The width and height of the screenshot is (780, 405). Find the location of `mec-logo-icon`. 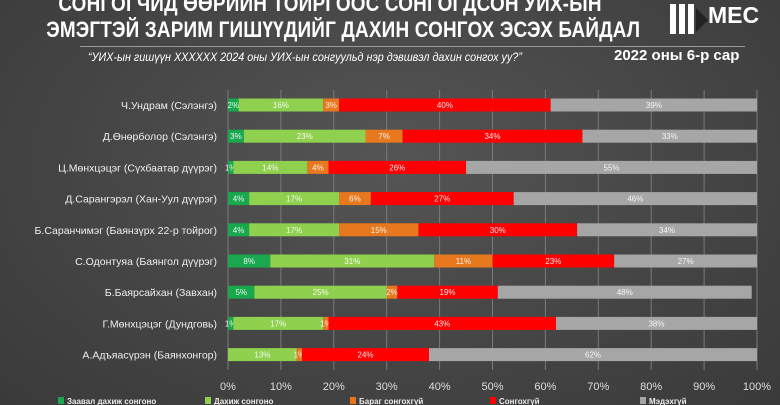

mec-logo-icon is located at coordinates (689, 19).